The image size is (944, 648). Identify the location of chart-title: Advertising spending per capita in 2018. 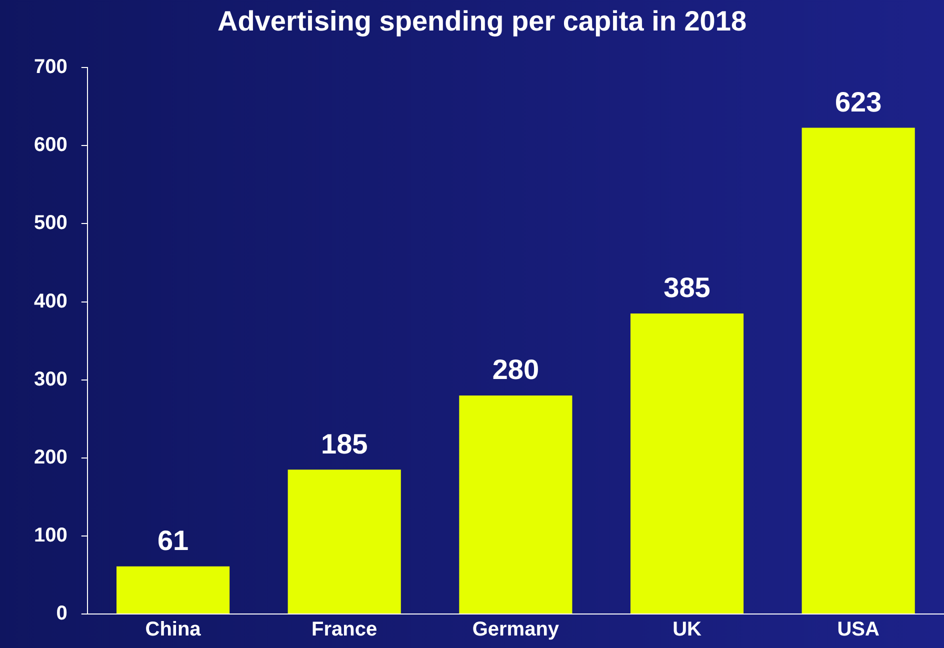
(482, 21).